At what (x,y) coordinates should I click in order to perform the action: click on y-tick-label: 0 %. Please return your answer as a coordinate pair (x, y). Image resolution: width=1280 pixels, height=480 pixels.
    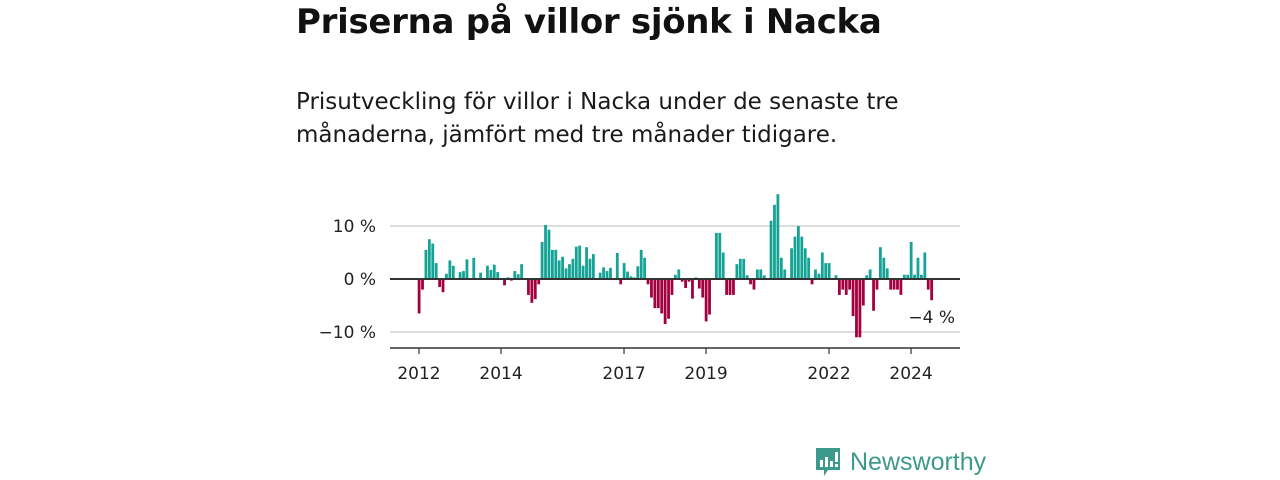
    Looking at the image, I should click on (360, 280).